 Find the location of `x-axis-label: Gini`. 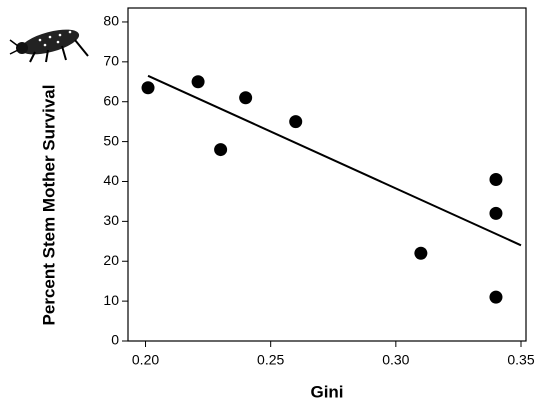

x-axis-label: Gini is located at coordinates (326, 391).